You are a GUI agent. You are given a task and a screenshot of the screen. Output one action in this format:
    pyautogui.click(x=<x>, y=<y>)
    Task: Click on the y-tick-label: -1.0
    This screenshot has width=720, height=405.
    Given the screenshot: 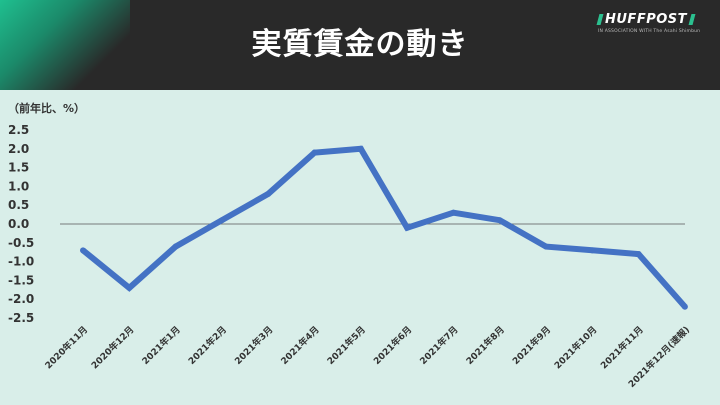 What is the action you would take?
    pyautogui.click(x=21, y=262)
    